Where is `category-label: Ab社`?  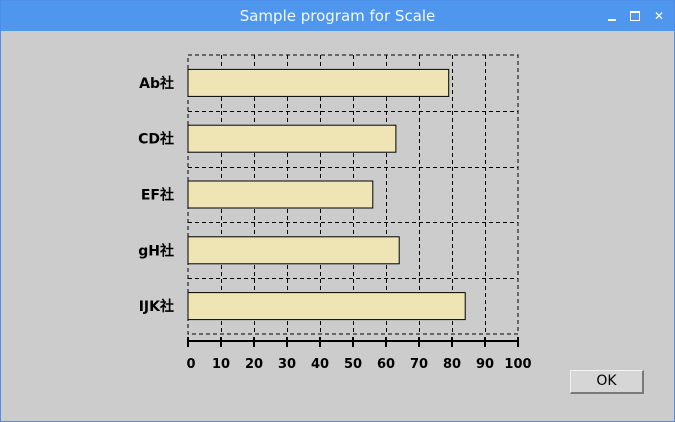
category-label: Ab社 is located at coordinates (156, 83).